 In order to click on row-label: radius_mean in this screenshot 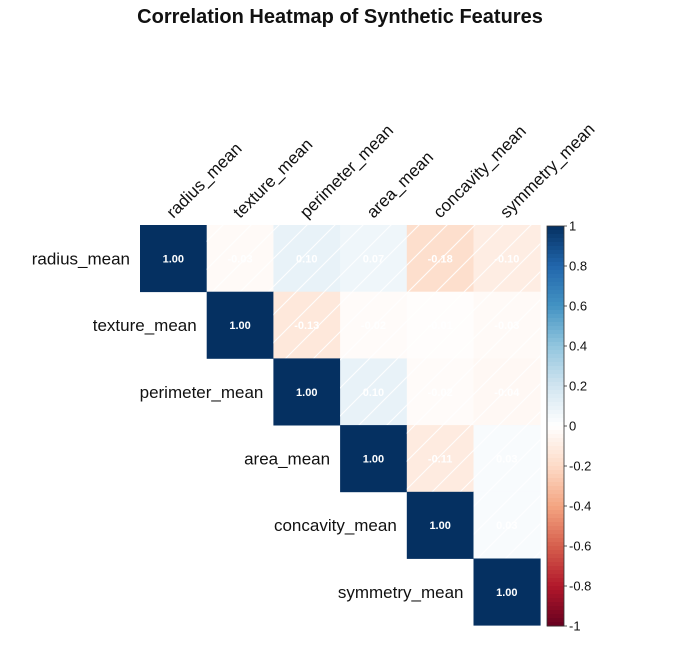, I will do `click(81, 258)`.